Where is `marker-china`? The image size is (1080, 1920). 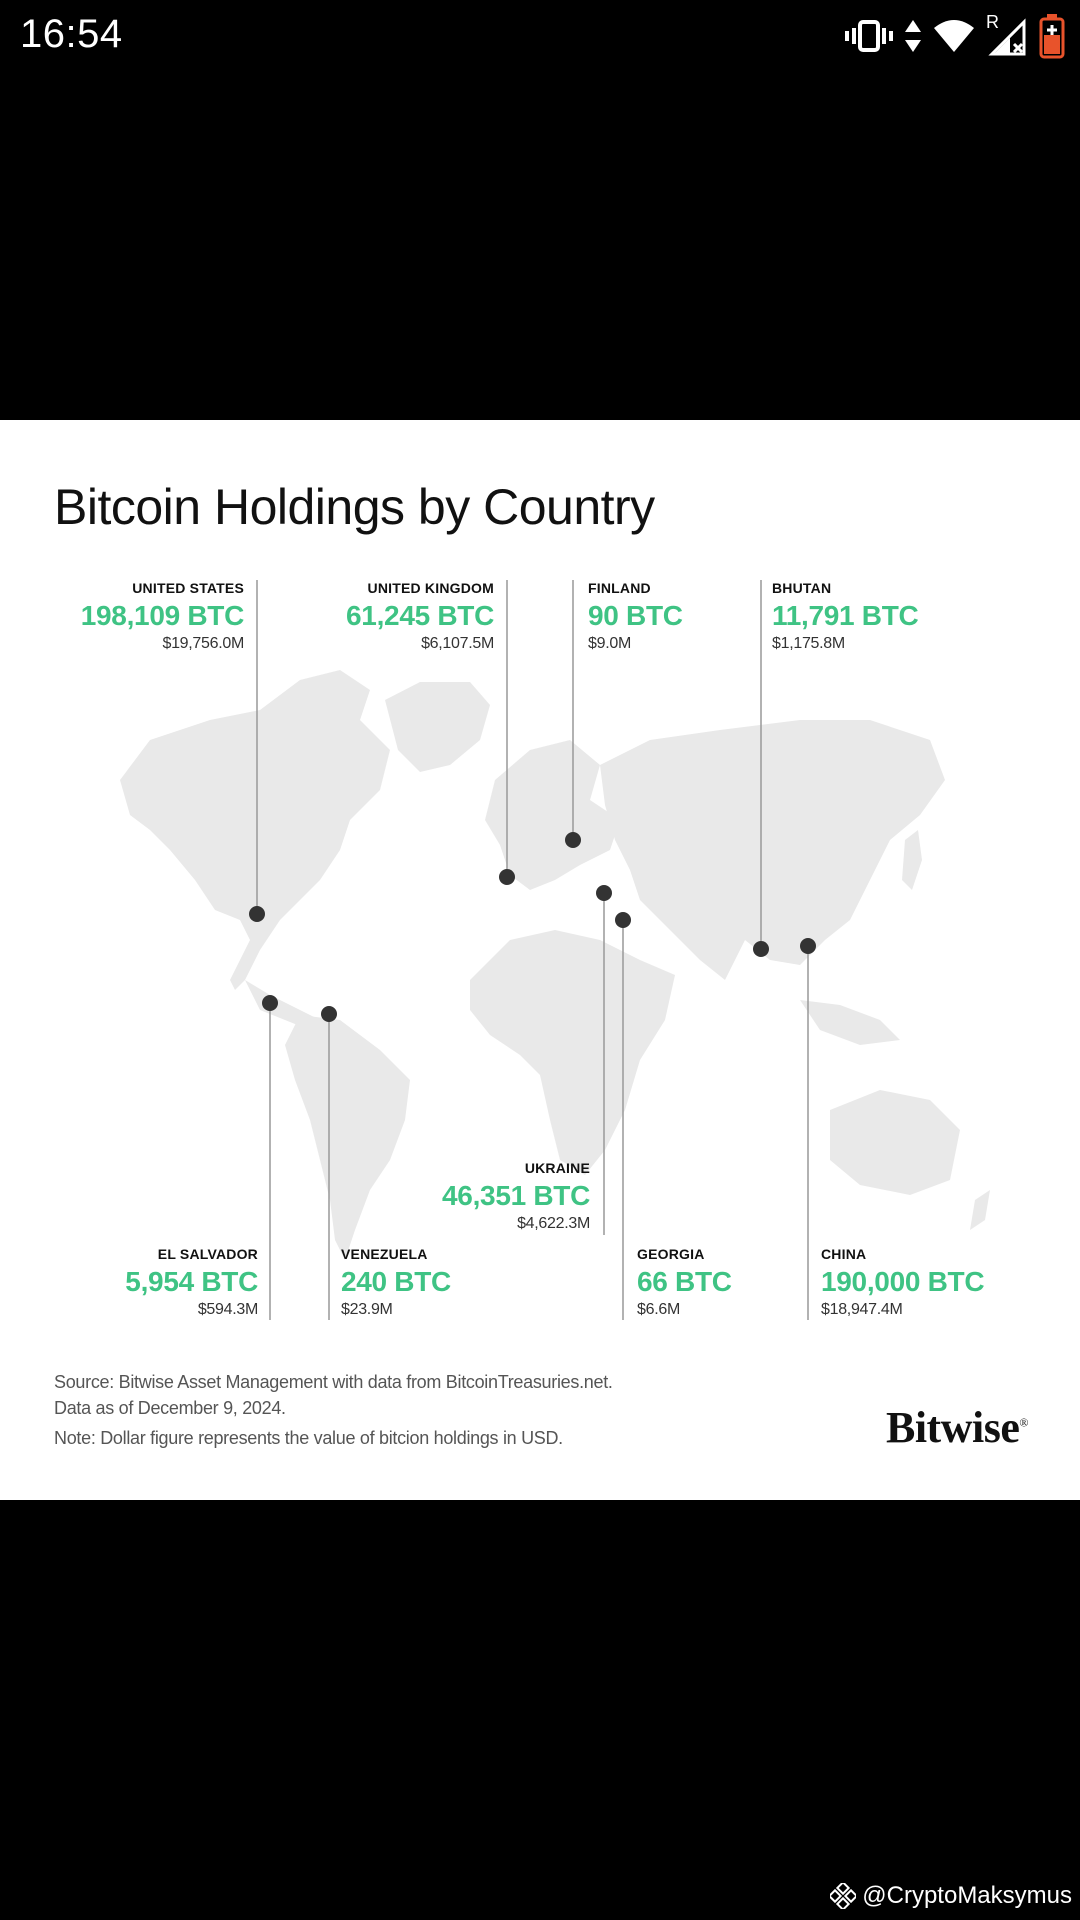
marker-china is located at coordinates (808, 946).